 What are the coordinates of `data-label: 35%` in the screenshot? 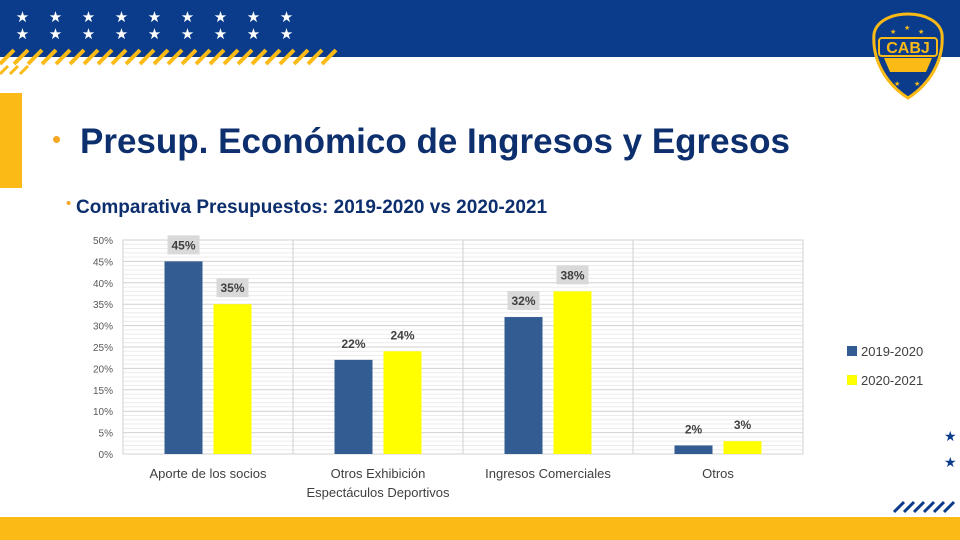 It's located at (232, 288).